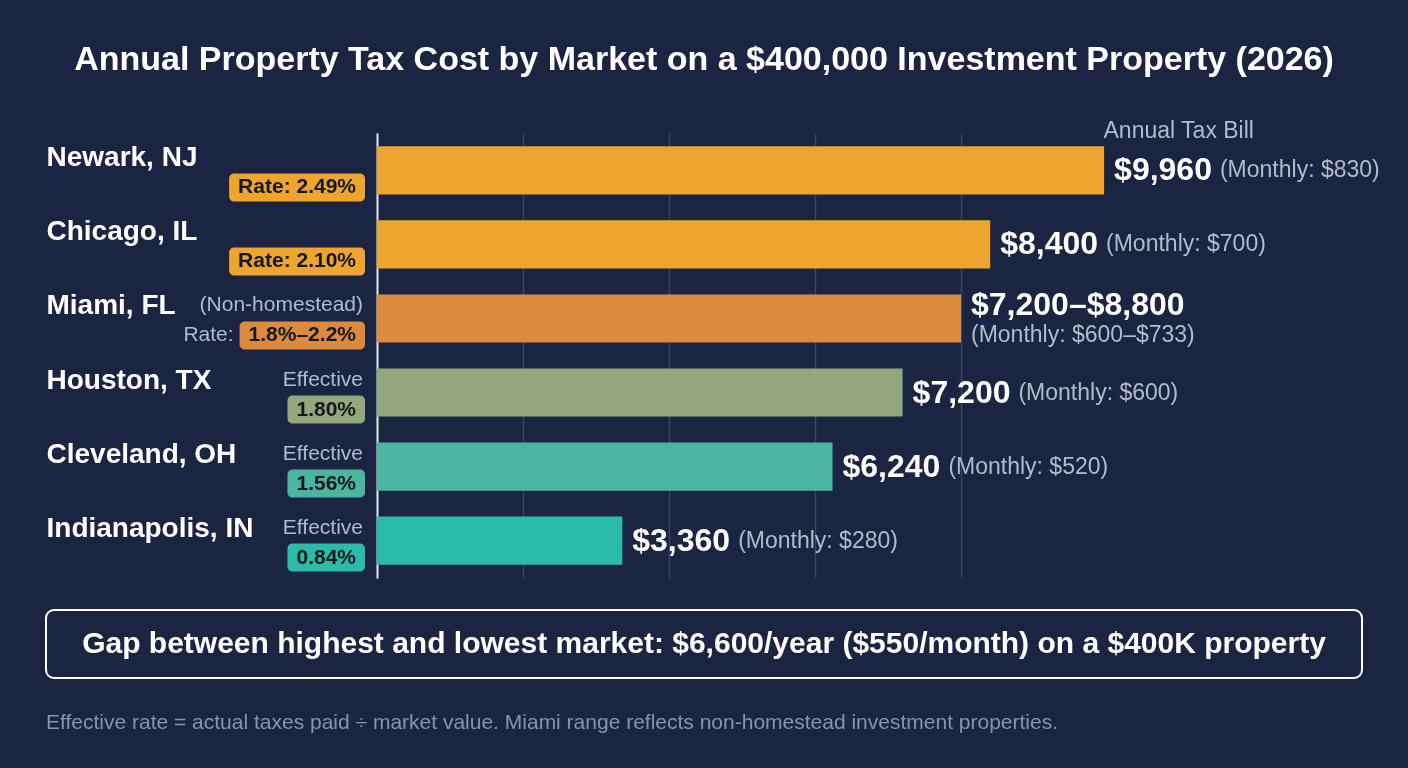 This screenshot has height=768, width=1408. Describe the element at coordinates (150, 527) in the screenshot. I see `y-tick-label: Indianapolis, IN` at that location.